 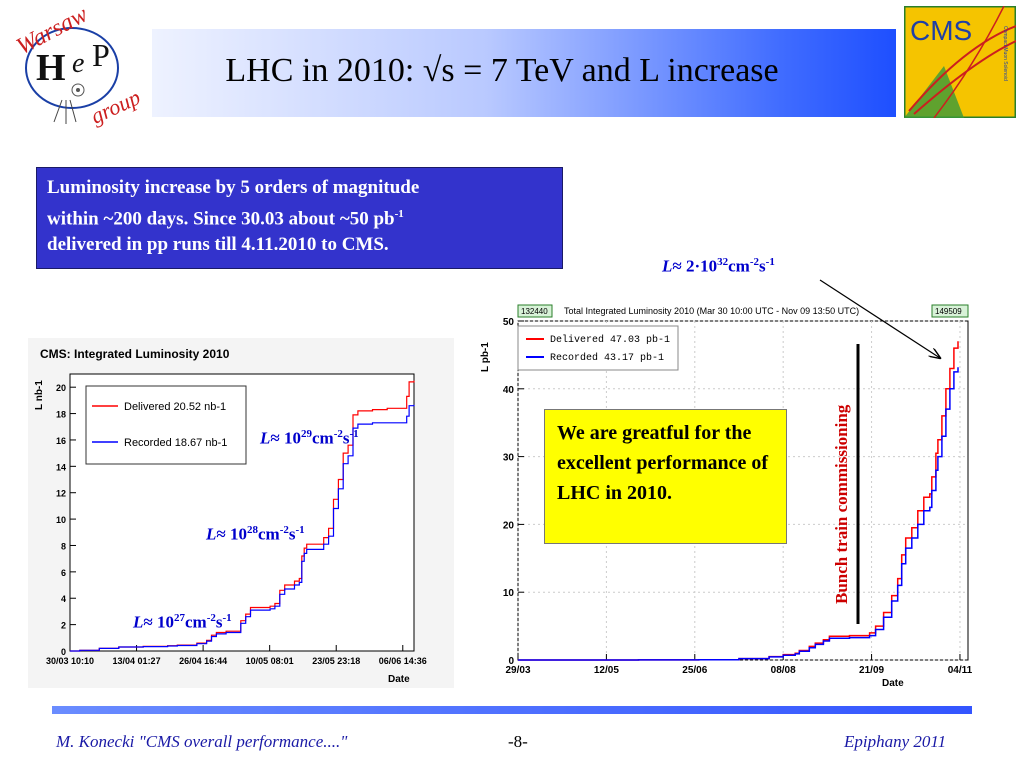 What do you see at coordinates (723, 262) in the screenshot?
I see `lum32-exp: 32` at bounding box center [723, 262].